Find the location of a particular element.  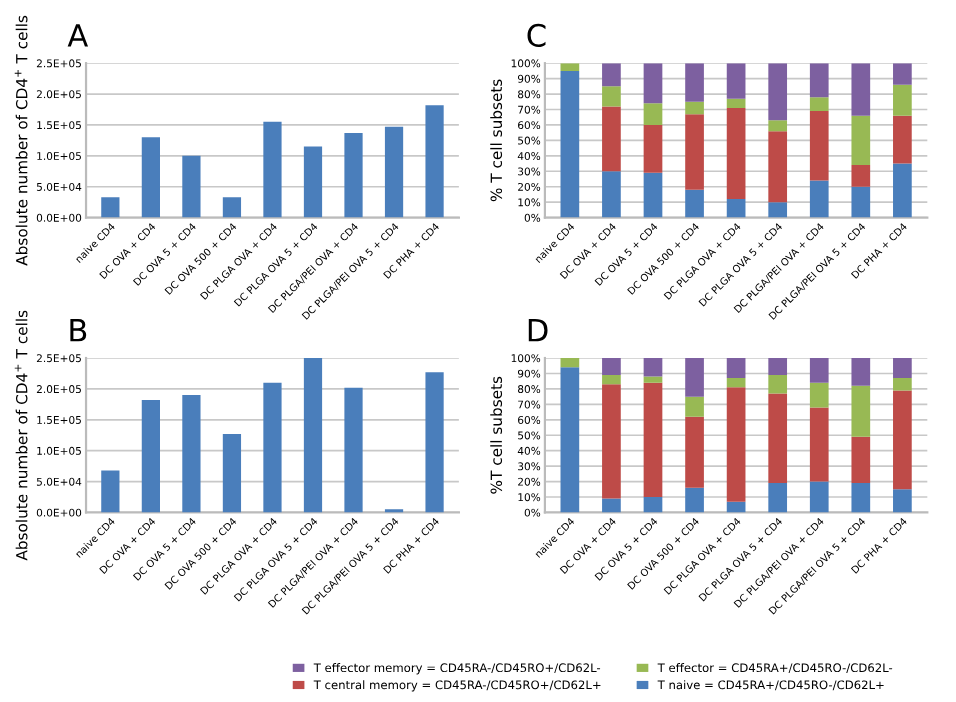

chart-title: C is located at coordinates (536, 35).